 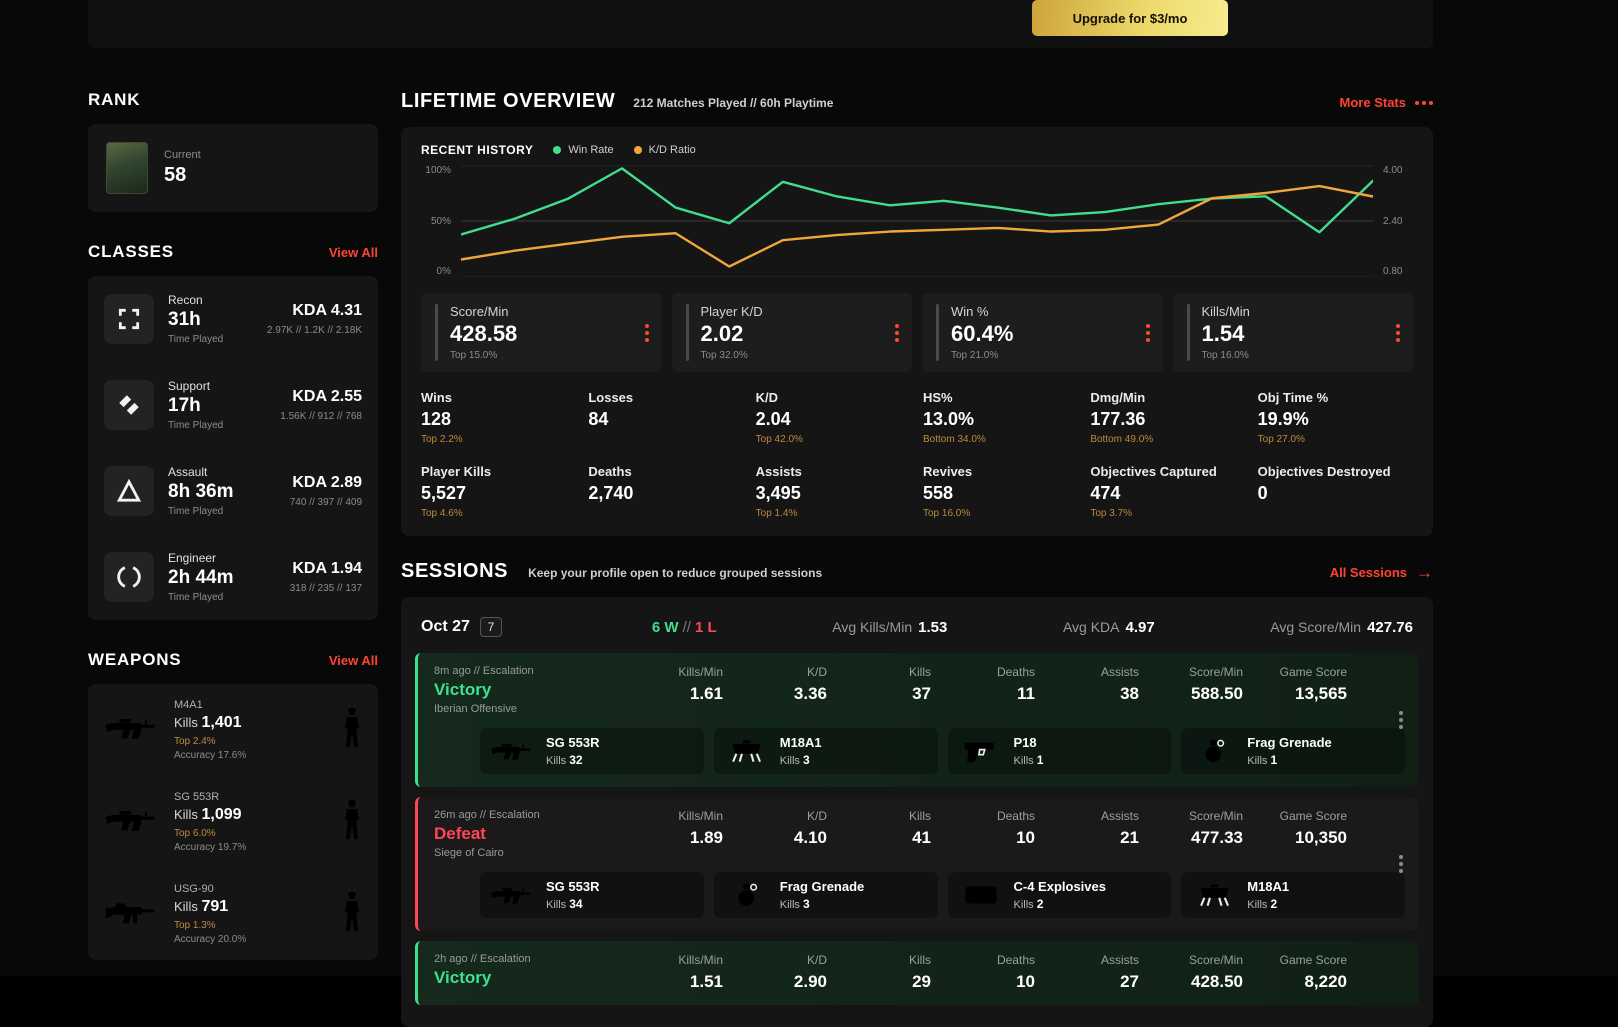 I want to click on session-map: Siege of Cairo, so click(x=469, y=853).